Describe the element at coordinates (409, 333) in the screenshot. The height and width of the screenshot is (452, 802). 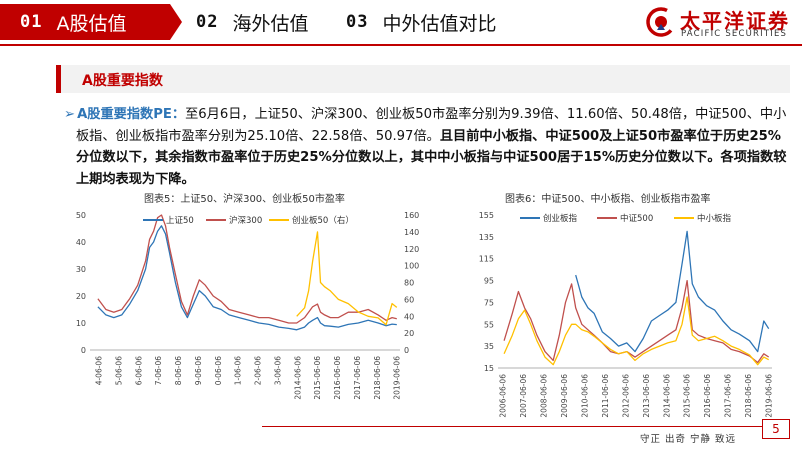
I see `y2-tick-label: 20` at that location.